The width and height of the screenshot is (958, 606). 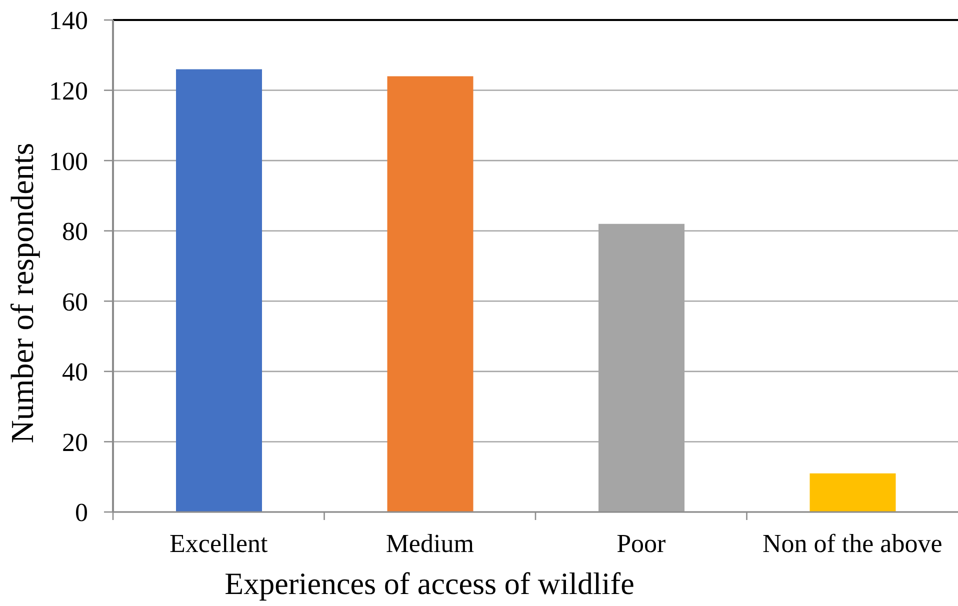 What do you see at coordinates (75, 231) in the screenshot?
I see `y-tick-label: 80` at bounding box center [75, 231].